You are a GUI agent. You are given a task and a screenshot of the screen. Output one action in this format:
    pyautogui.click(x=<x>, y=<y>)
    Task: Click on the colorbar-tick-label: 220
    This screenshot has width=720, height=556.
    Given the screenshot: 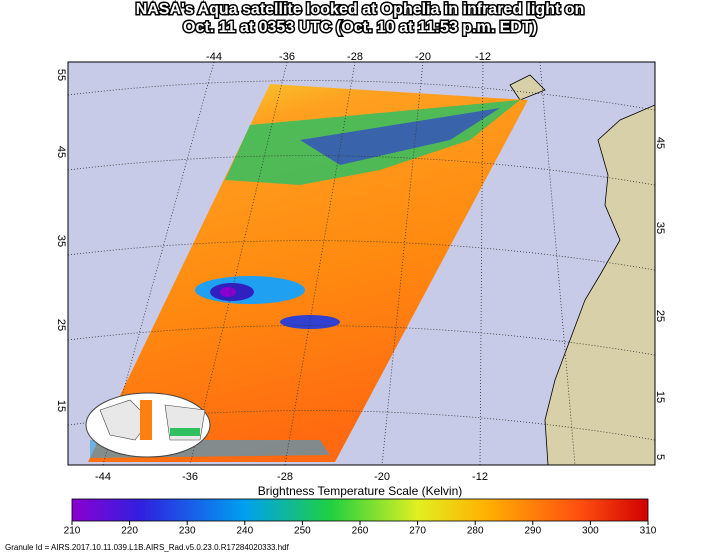 What is the action you would take?
    pyautogui.click(x=129, y=531)
    